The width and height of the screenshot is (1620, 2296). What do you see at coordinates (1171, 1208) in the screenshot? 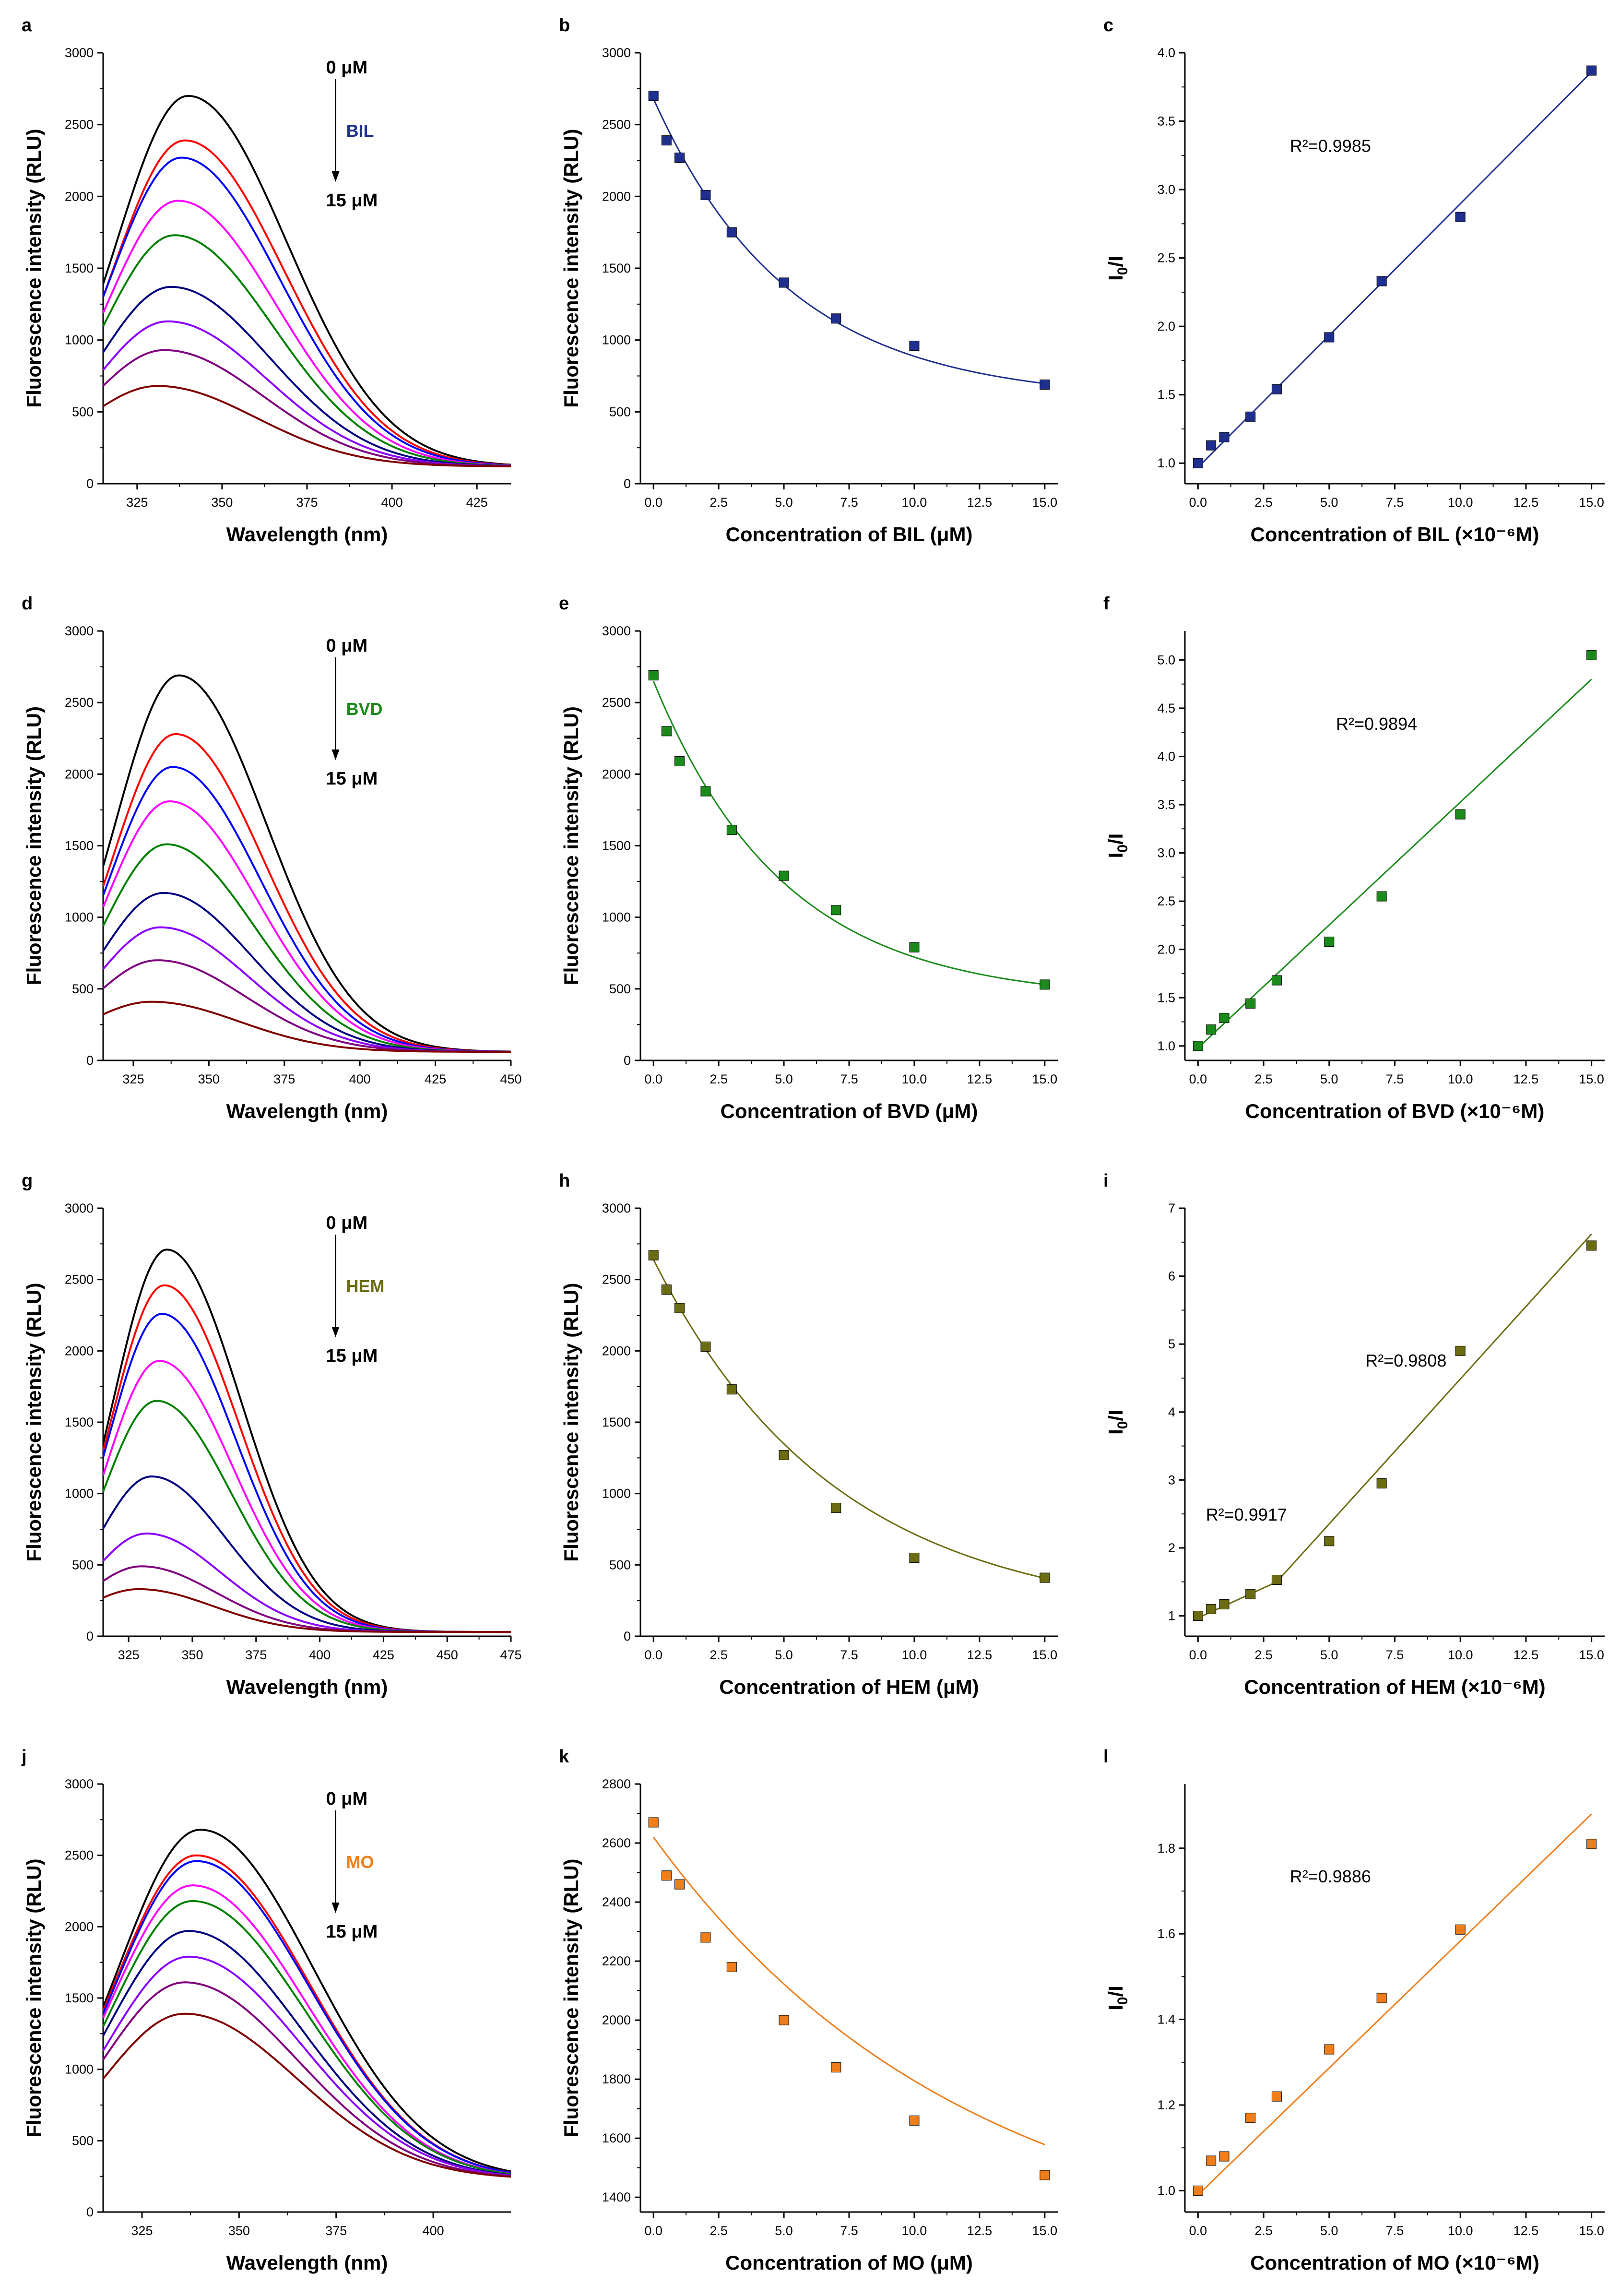
I see `y-tick-label: 7` at bounding box center [1171, 1208].